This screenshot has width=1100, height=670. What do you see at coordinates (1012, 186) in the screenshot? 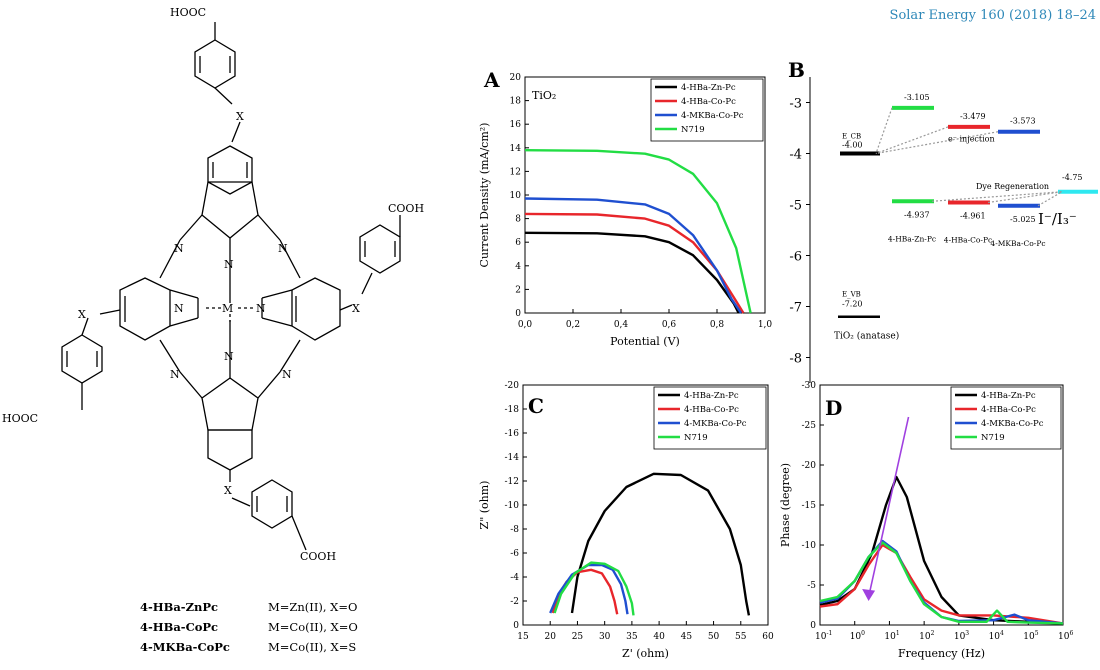
I see `regeneration-label: Dye Regeneration` at bounding box center [1012, 186].